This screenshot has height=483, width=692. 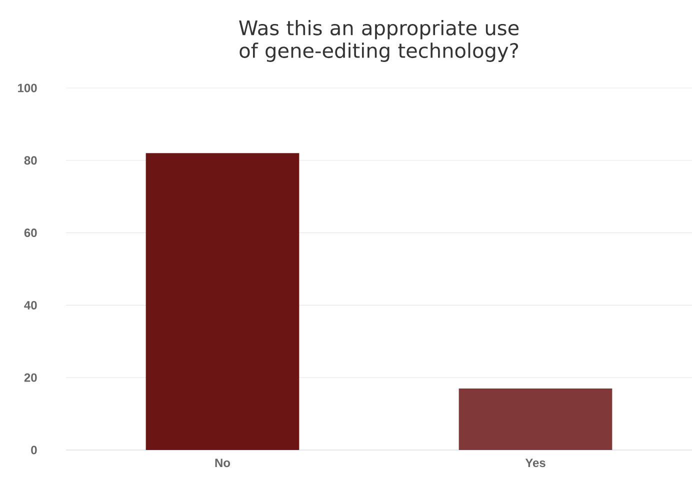 I want to click on y-tick-label: 0, so click(x=34, y=450).